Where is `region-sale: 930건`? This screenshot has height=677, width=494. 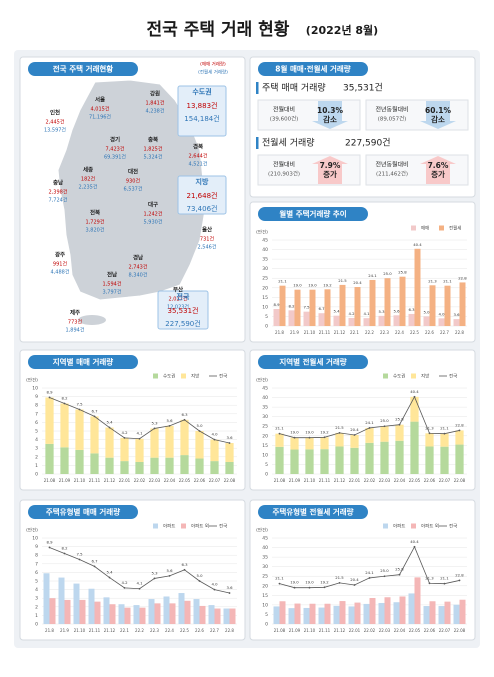
region-sale: 930건 is located at coordinates (133, 181).